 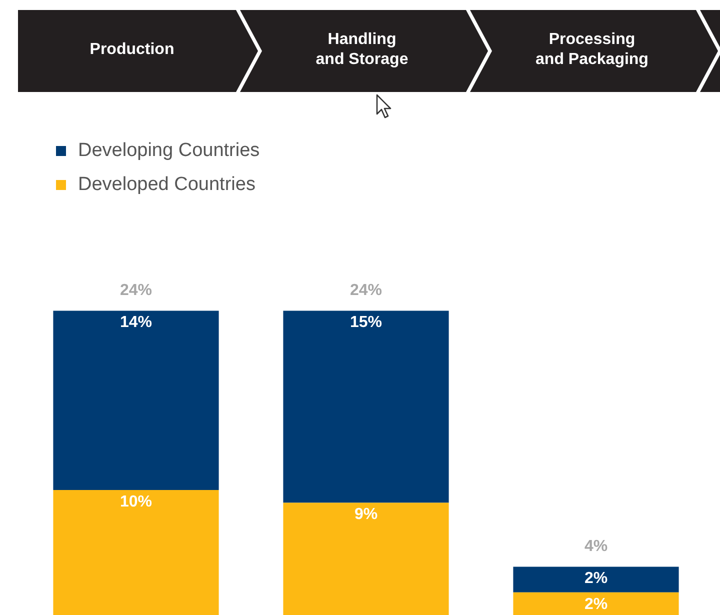 What do you see at coordinates (596, 547) in the screenshot?
I see `total-label: 4%` at bounding box center [596, 547].